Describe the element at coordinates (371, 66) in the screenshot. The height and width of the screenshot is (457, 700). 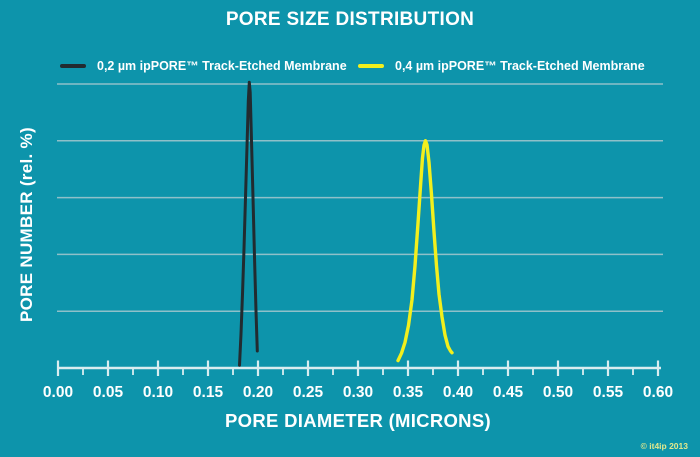
I see `legend-swatch-yellow-line` at that location.